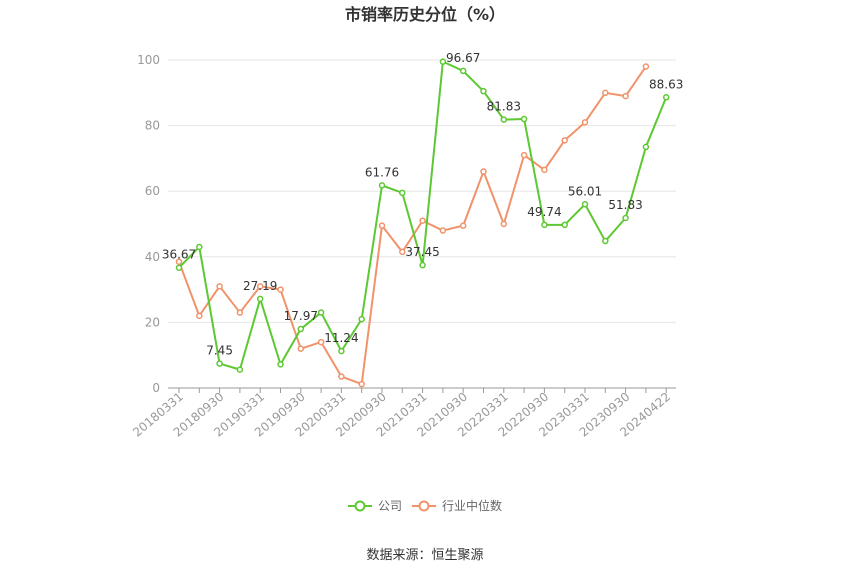  I want to click on y-tick-label: 100, so click(148, 60).